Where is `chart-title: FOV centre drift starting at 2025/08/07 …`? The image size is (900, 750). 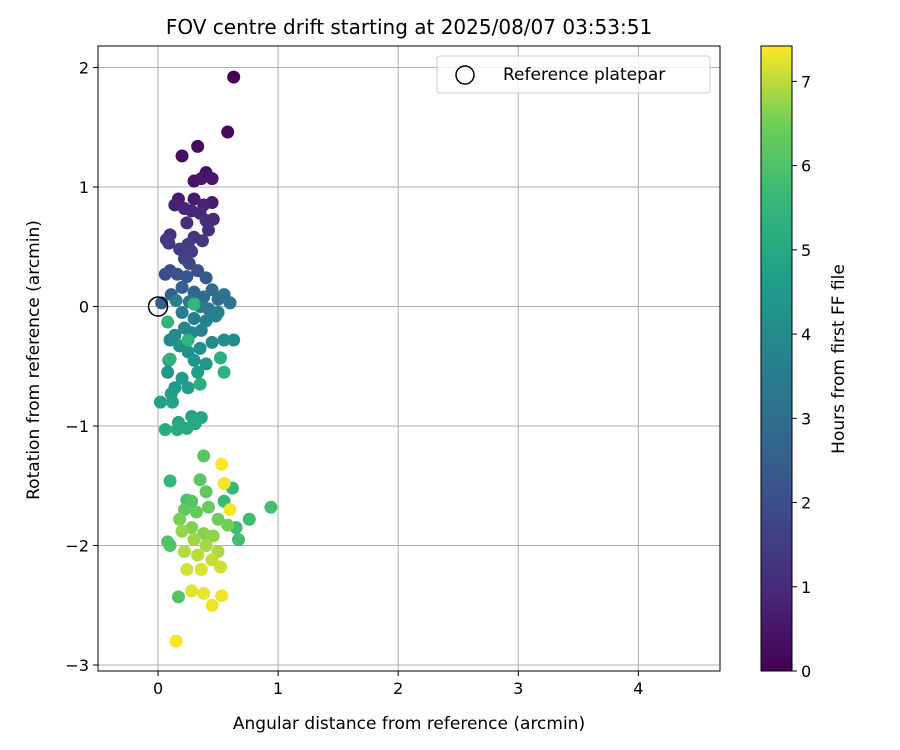
chart-title: FOV centre drift starting at 2025/08/07 … is located at coordinates (409, 27).